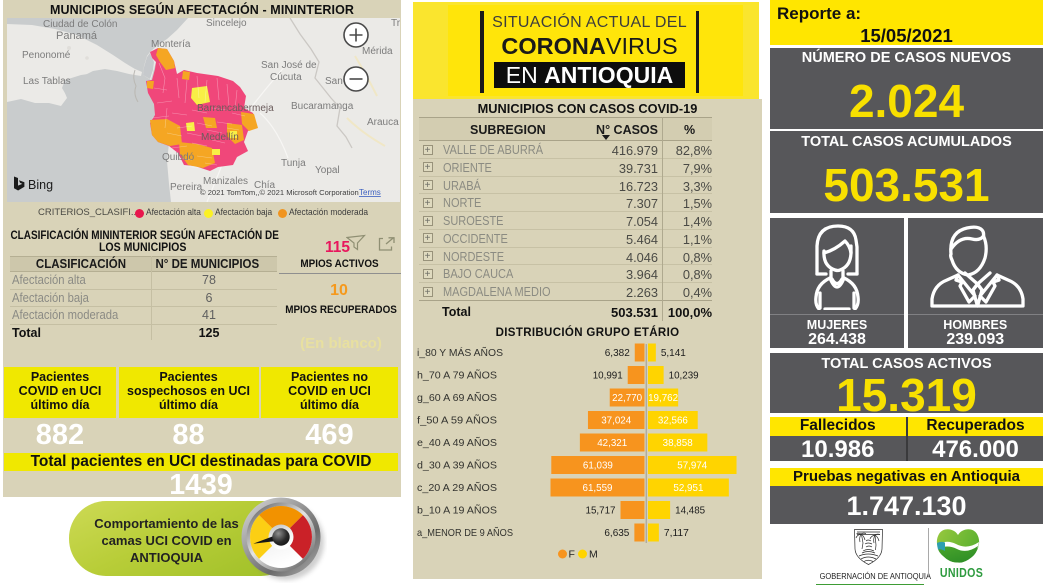 The image size is (1043, 585). I want to click on svg-text: 6,382, so click(617, 353).